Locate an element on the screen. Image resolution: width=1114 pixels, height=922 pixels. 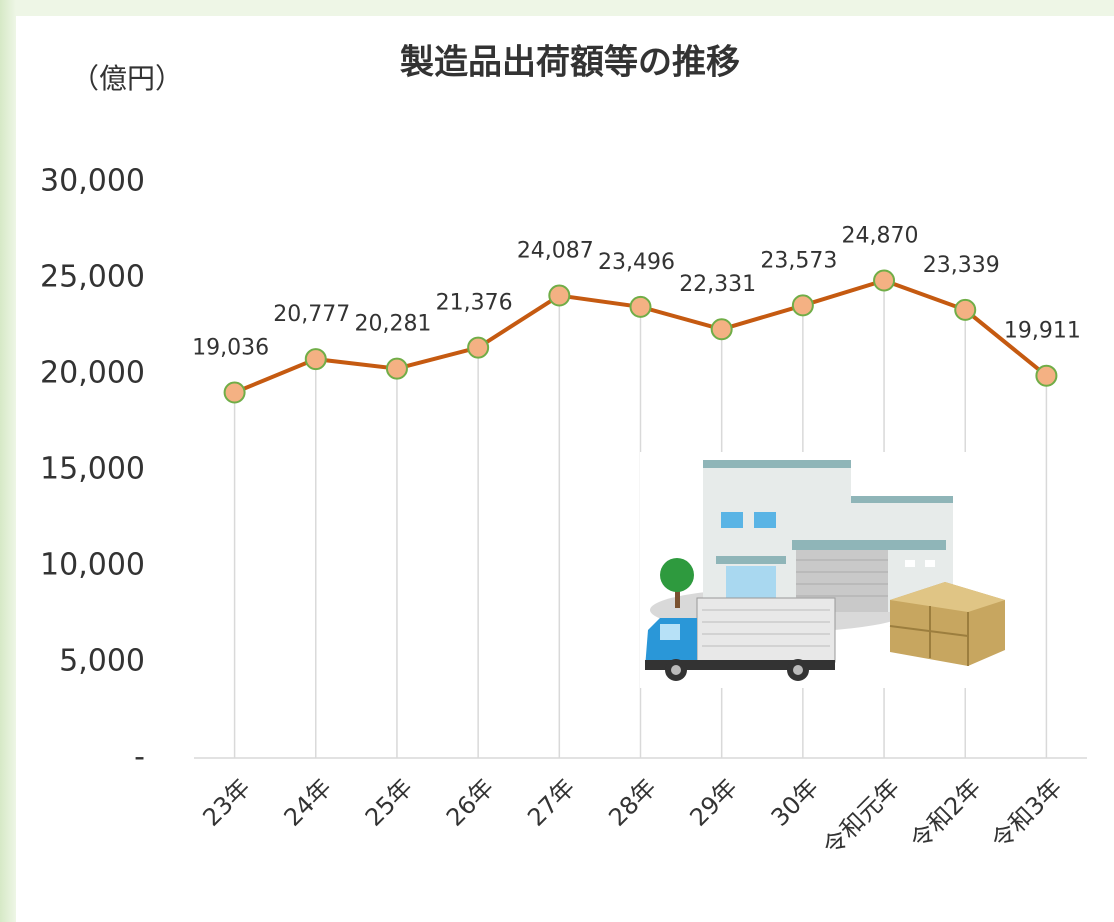
data-label: 22,331 is located at coordinates (717, 284).